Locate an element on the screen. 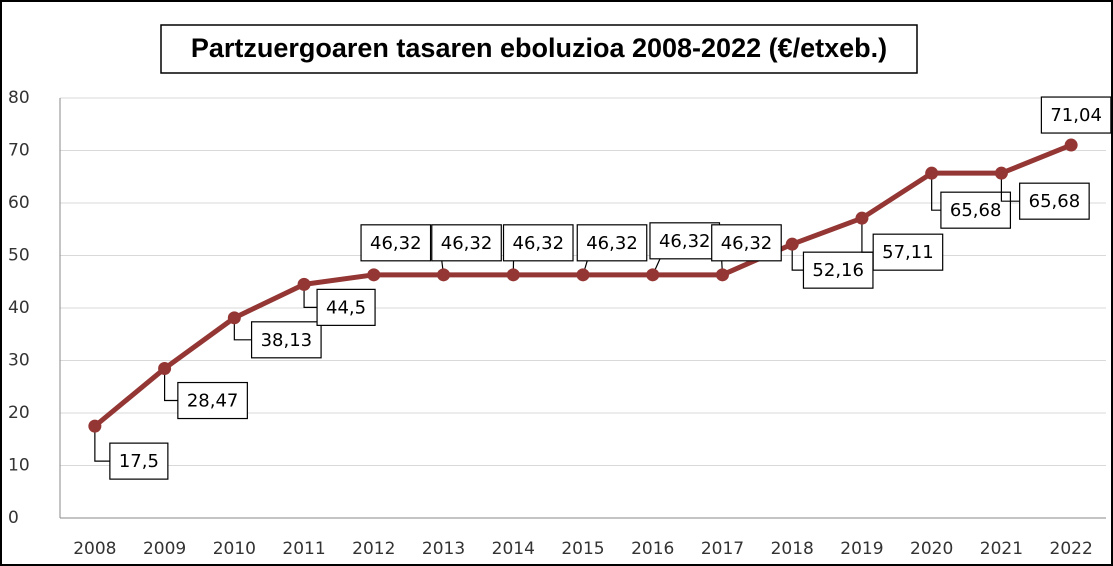  x-tick-label: 2010 is located at coordinates (234, 549).